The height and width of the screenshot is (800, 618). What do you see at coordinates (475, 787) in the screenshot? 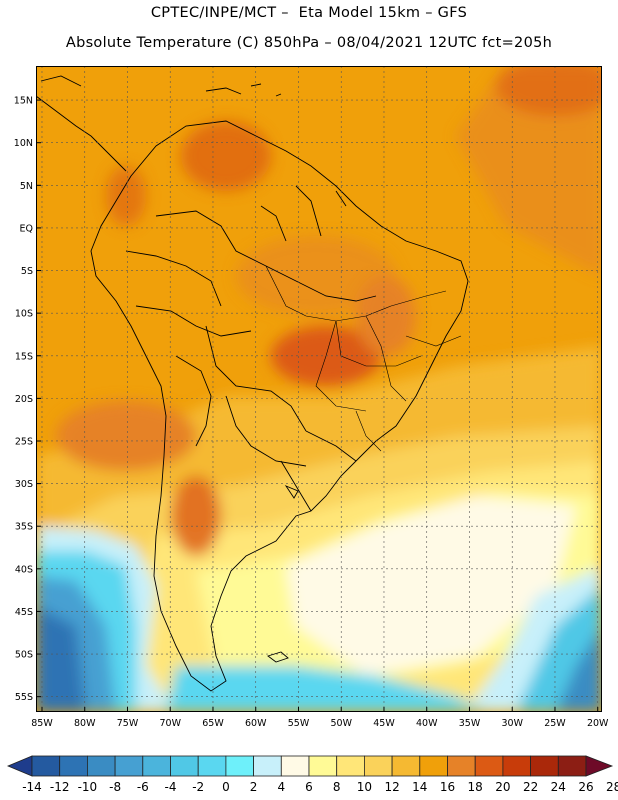
I see `colorbar-label: 18` at bounding box center [475, 787].